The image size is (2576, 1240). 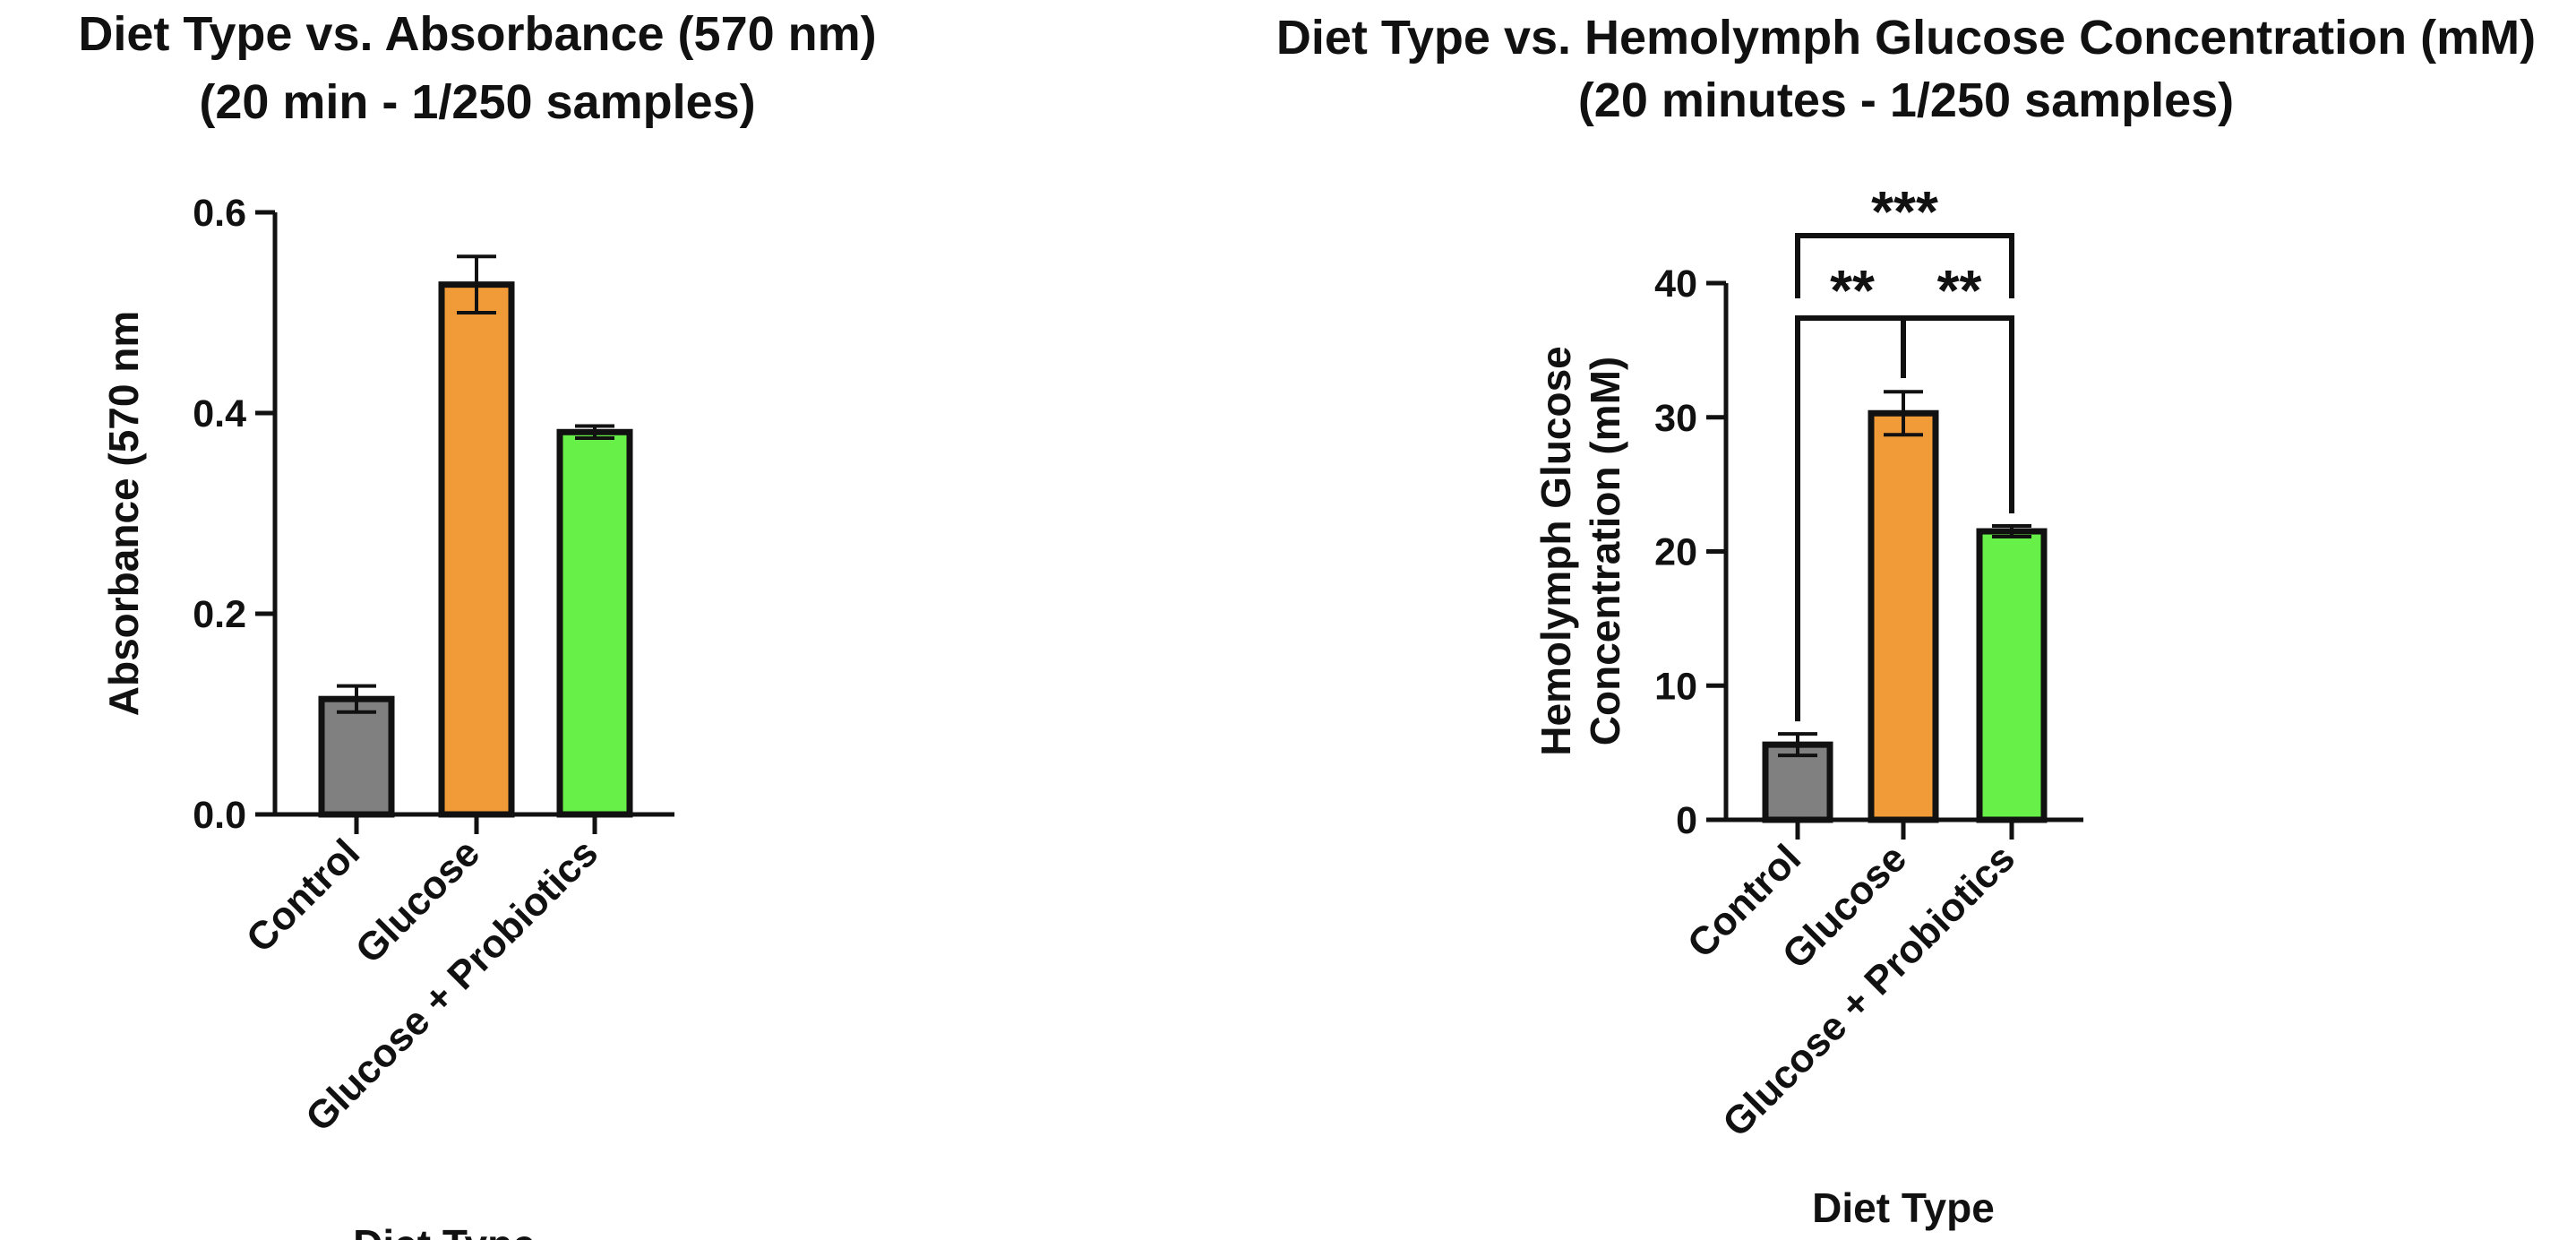 I want to click on chart1-y-tick-label: 0.4, so click(x=219, y=414).